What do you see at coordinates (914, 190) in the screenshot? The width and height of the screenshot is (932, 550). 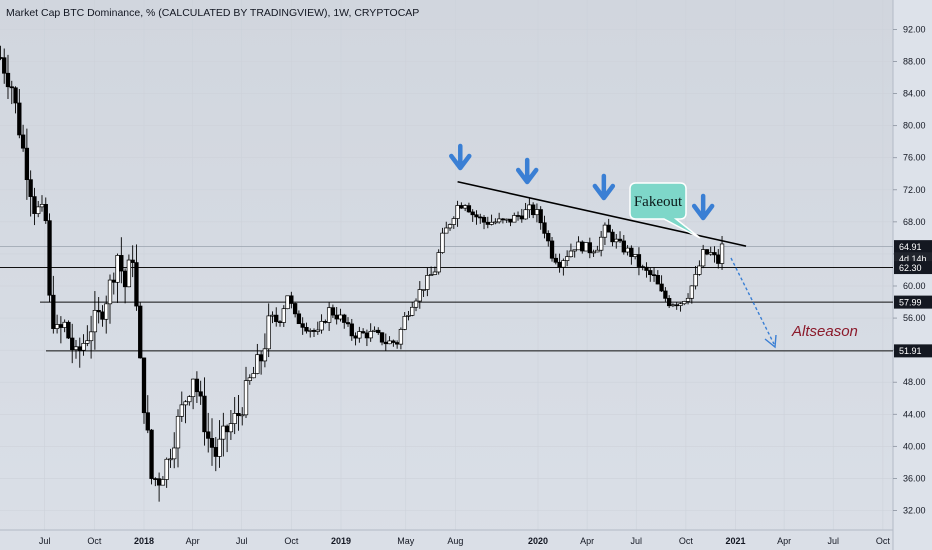 I see `y-tick-label: 72.00` at bounding box center [914, 190].